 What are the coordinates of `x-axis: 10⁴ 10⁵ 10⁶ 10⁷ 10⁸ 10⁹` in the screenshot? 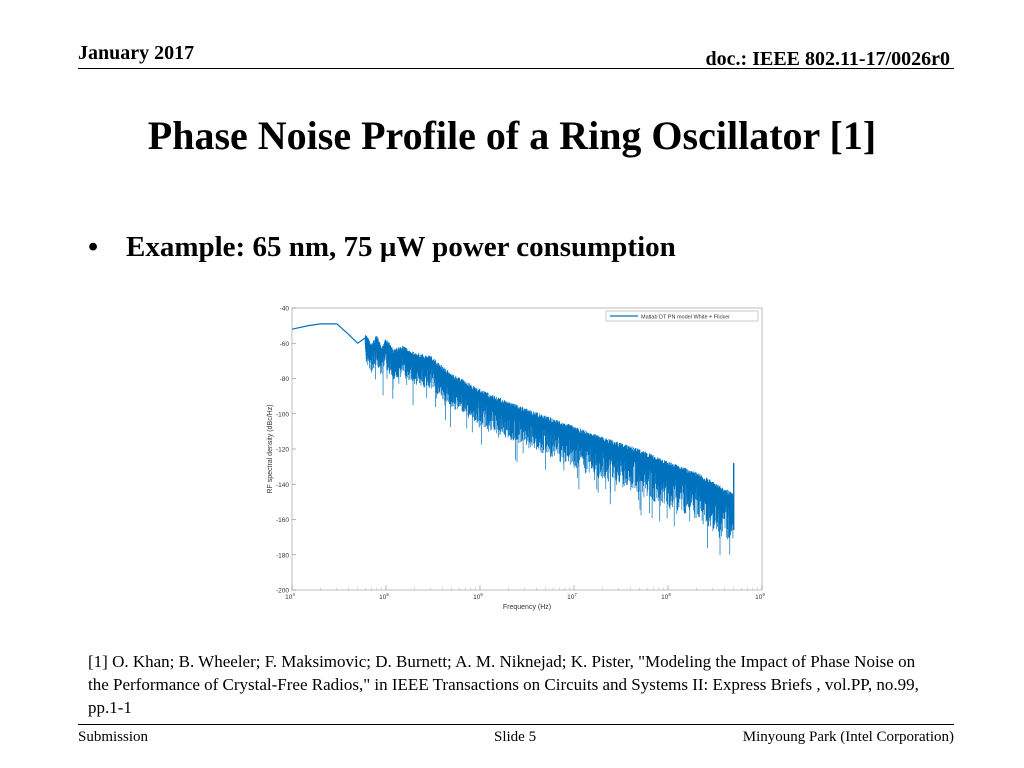 It's located at (525, 593).